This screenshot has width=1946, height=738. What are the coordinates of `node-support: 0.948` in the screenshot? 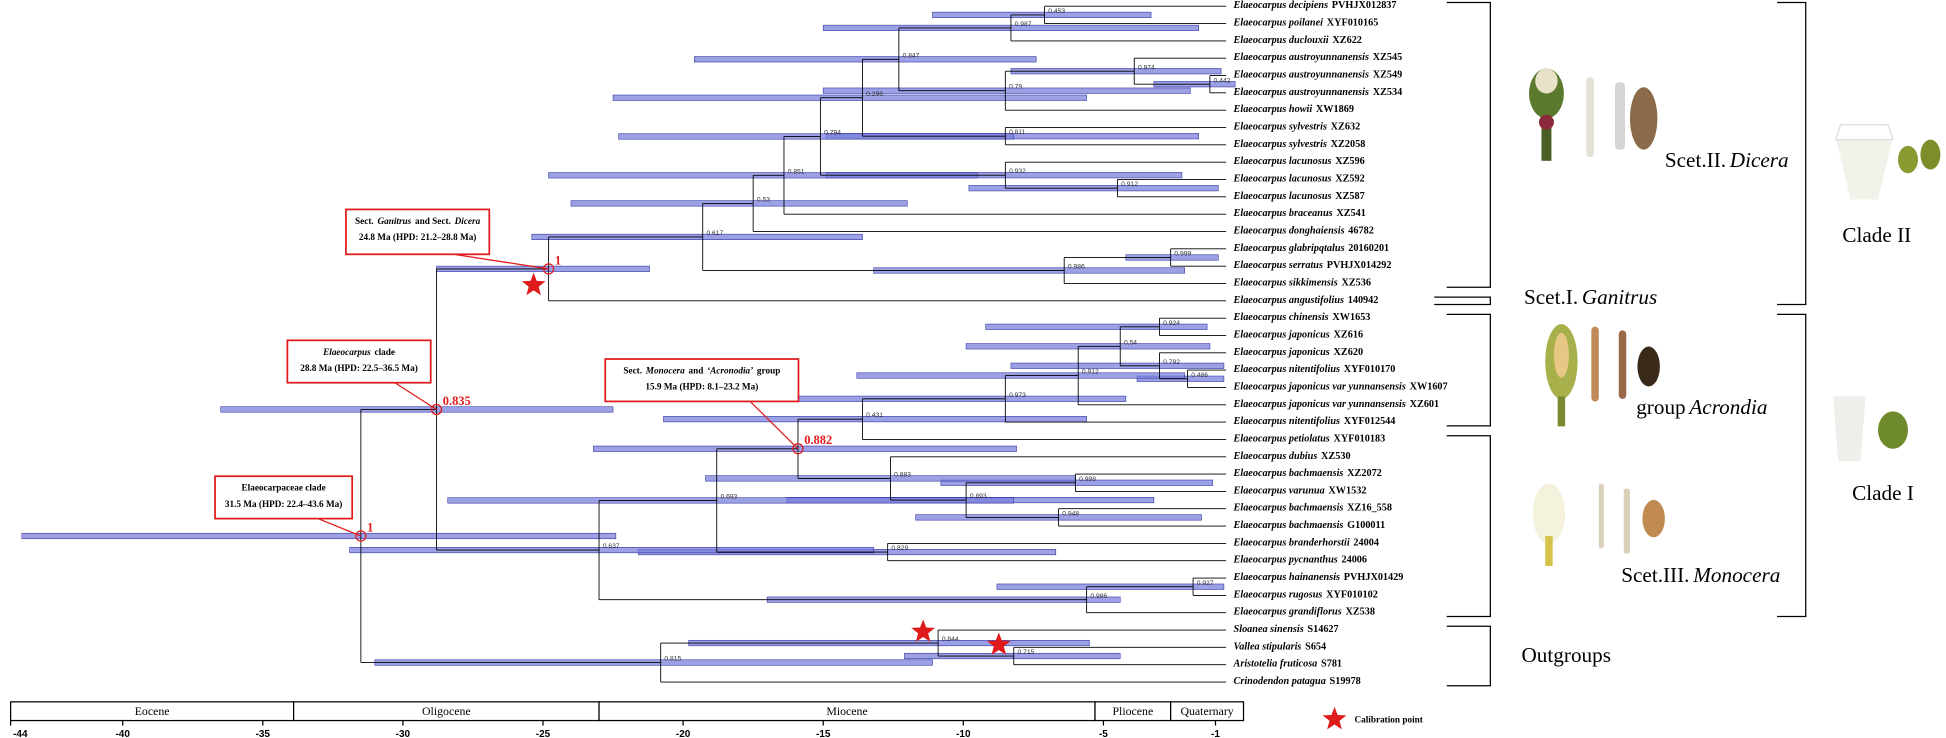 It's located at (1070, 513).